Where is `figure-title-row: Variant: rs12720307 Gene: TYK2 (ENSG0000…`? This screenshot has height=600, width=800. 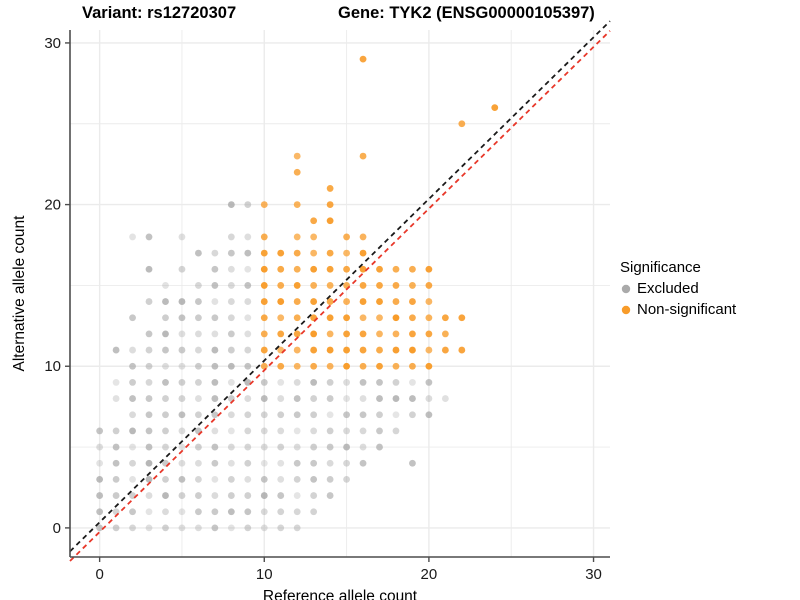
figure-title-row: Variant: rs12720307 Gene: TYK2 (ENSG0000… is located at coordinates (400, 14).